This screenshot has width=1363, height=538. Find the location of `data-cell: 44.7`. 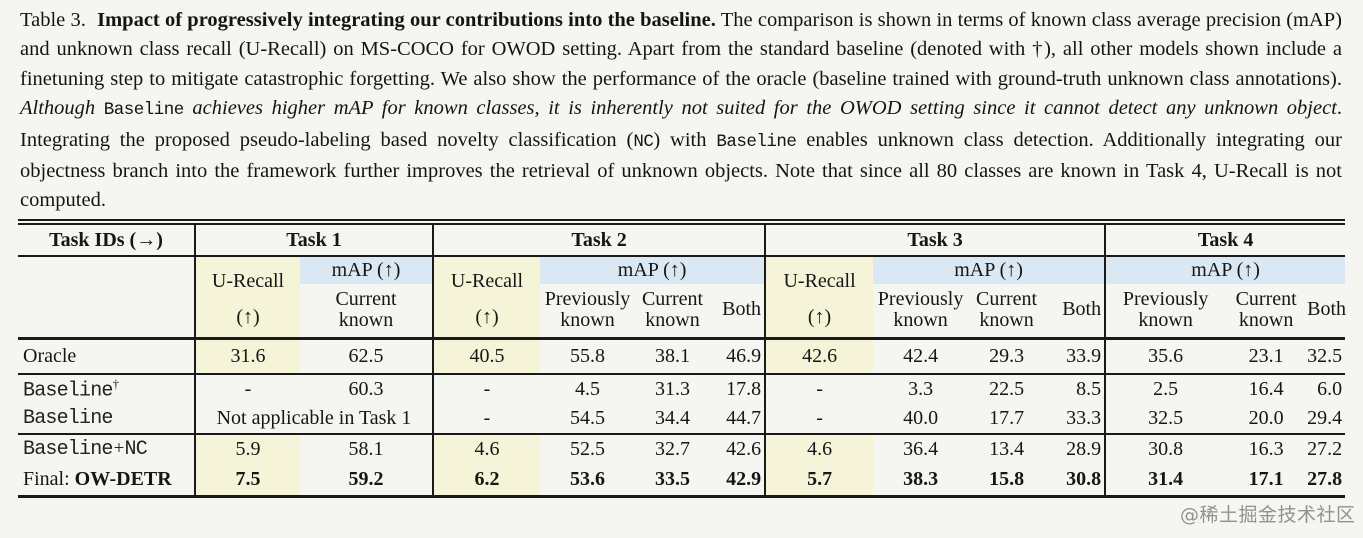

data-cell: 44.7 is located at coordinates (738, 419).